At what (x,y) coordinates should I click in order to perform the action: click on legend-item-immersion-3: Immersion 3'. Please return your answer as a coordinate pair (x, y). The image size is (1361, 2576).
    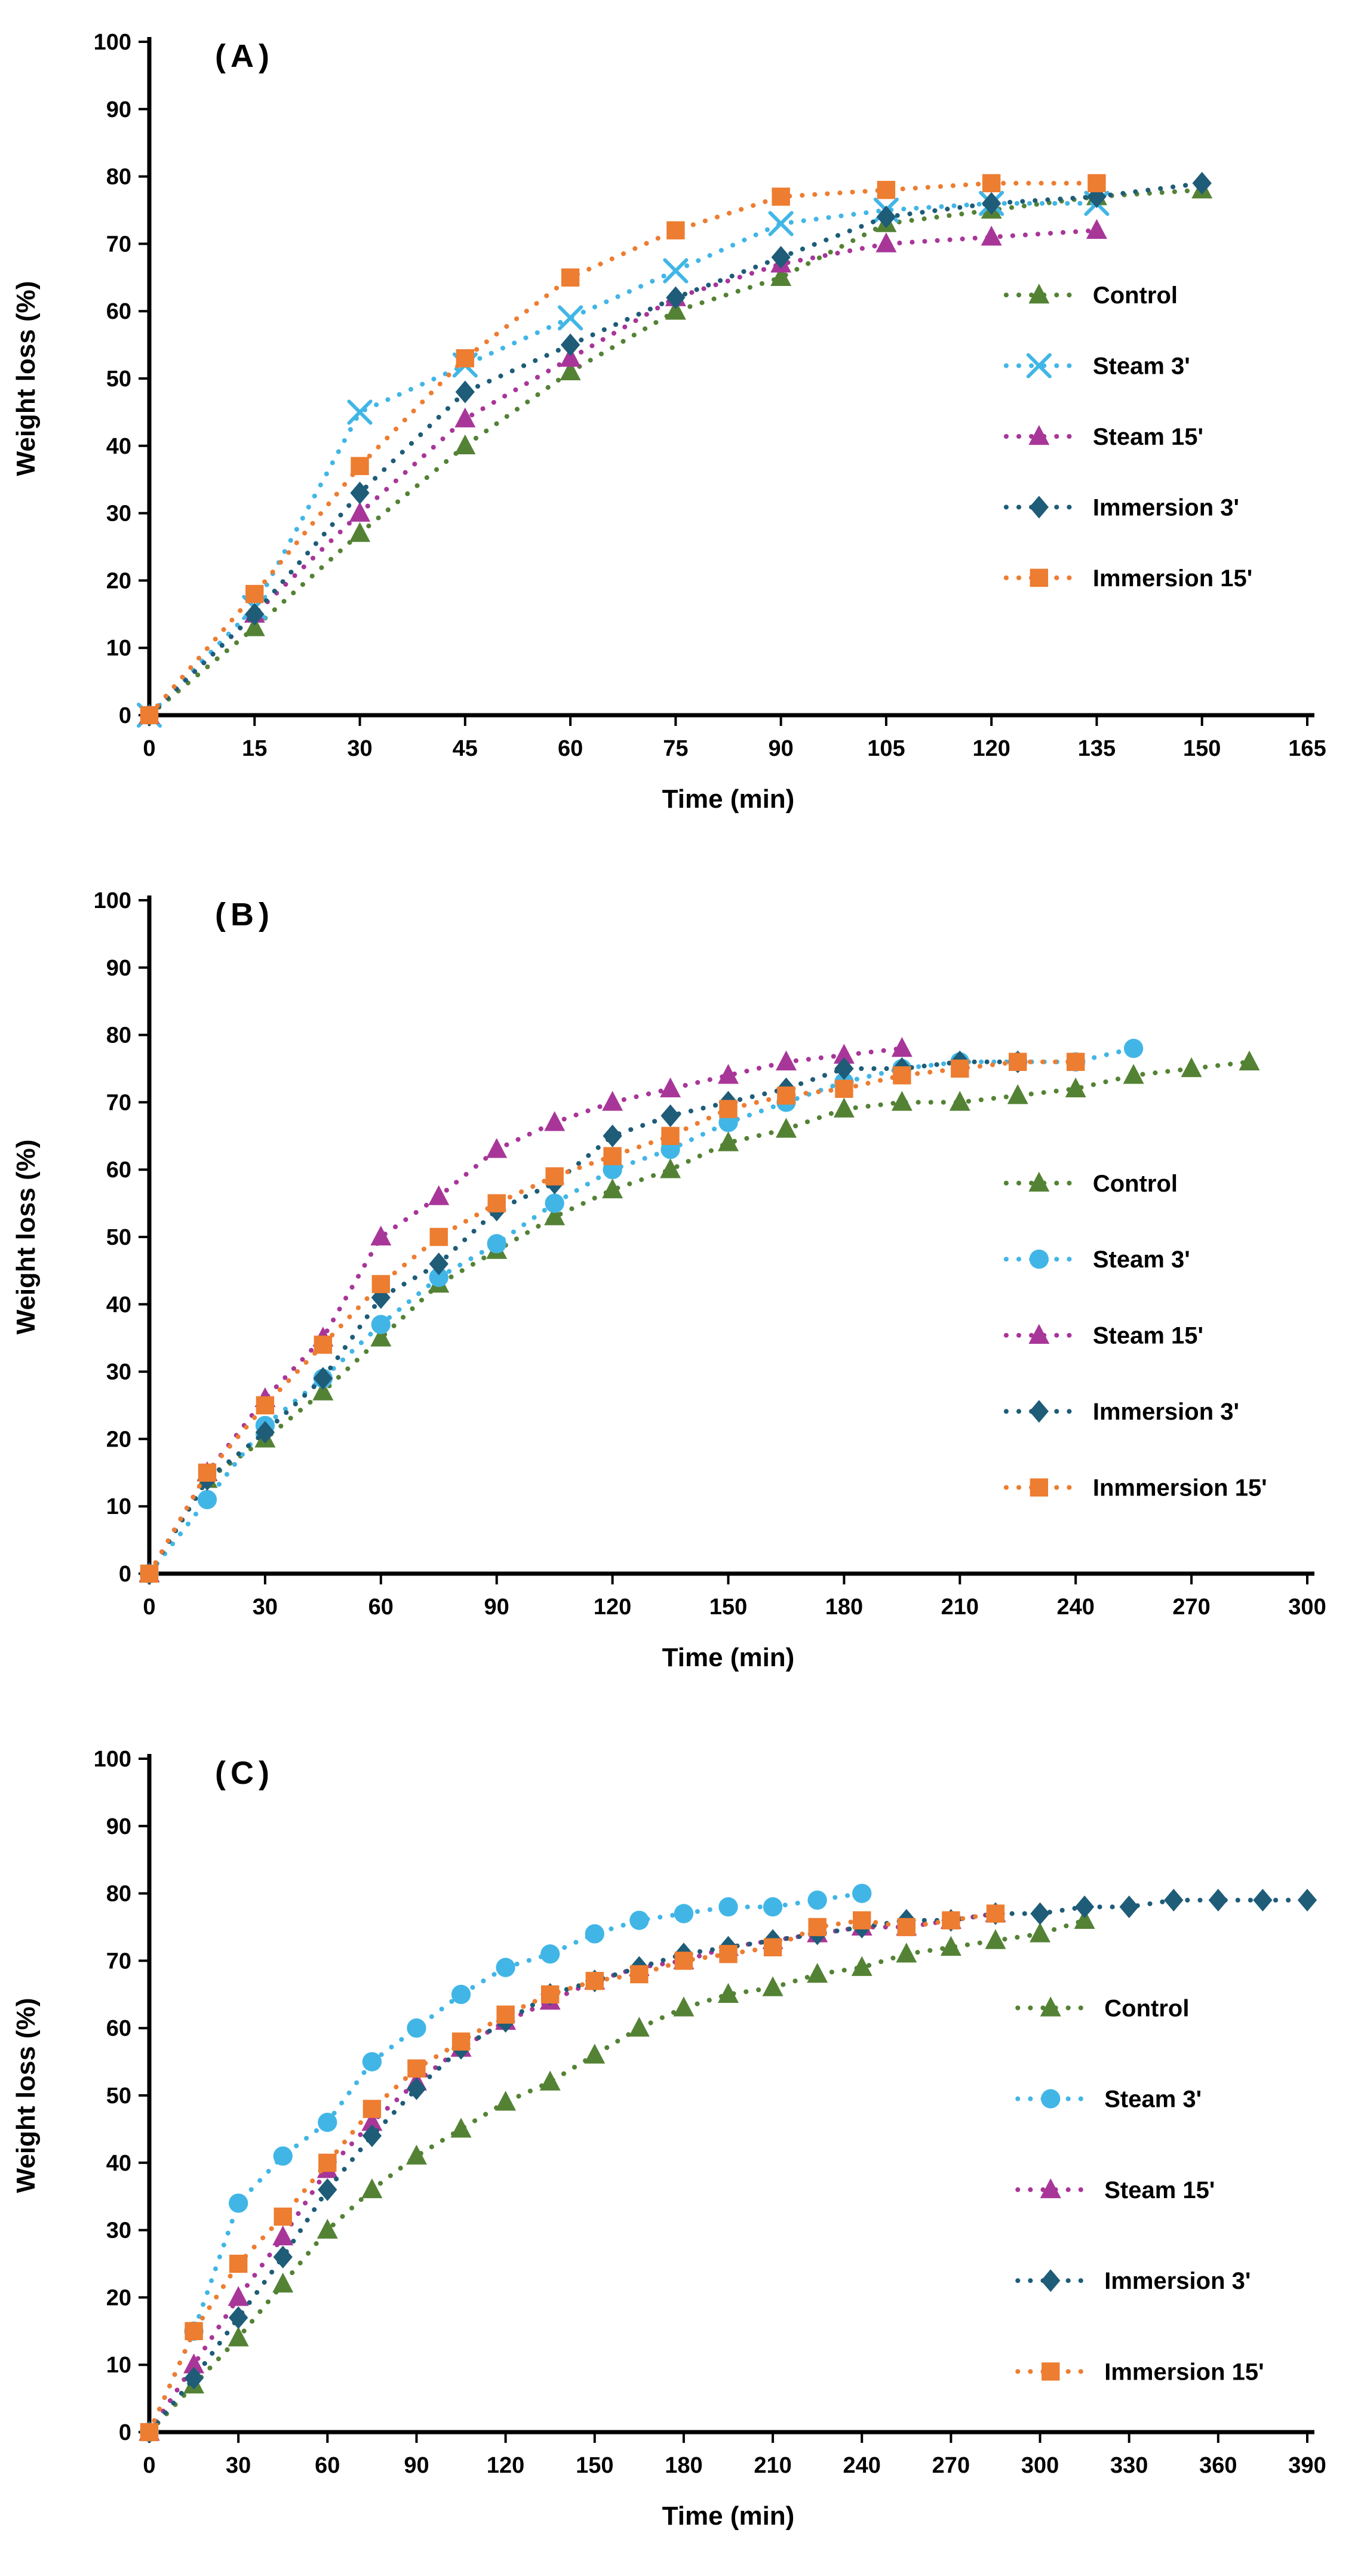
    Looking at the image, I should click on (1121, 1412).